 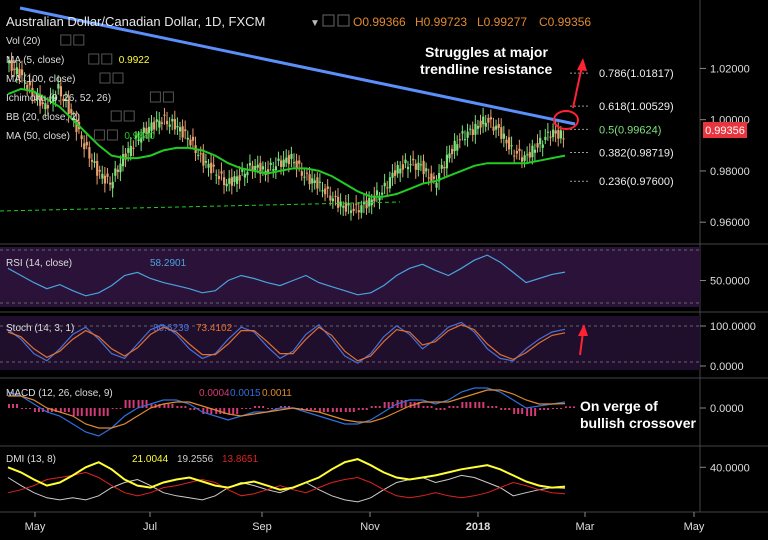 I want to click on indicator-name: MA (50, close), so click(x=38, y=136).